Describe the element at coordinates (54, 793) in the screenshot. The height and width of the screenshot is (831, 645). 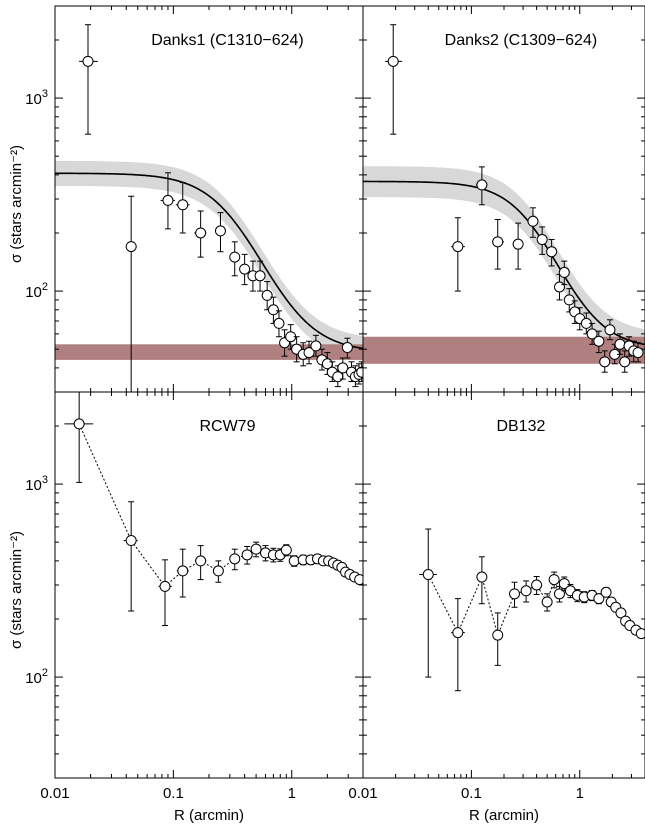
I see `rcw79-x-tick-label: 0.01` at that location.